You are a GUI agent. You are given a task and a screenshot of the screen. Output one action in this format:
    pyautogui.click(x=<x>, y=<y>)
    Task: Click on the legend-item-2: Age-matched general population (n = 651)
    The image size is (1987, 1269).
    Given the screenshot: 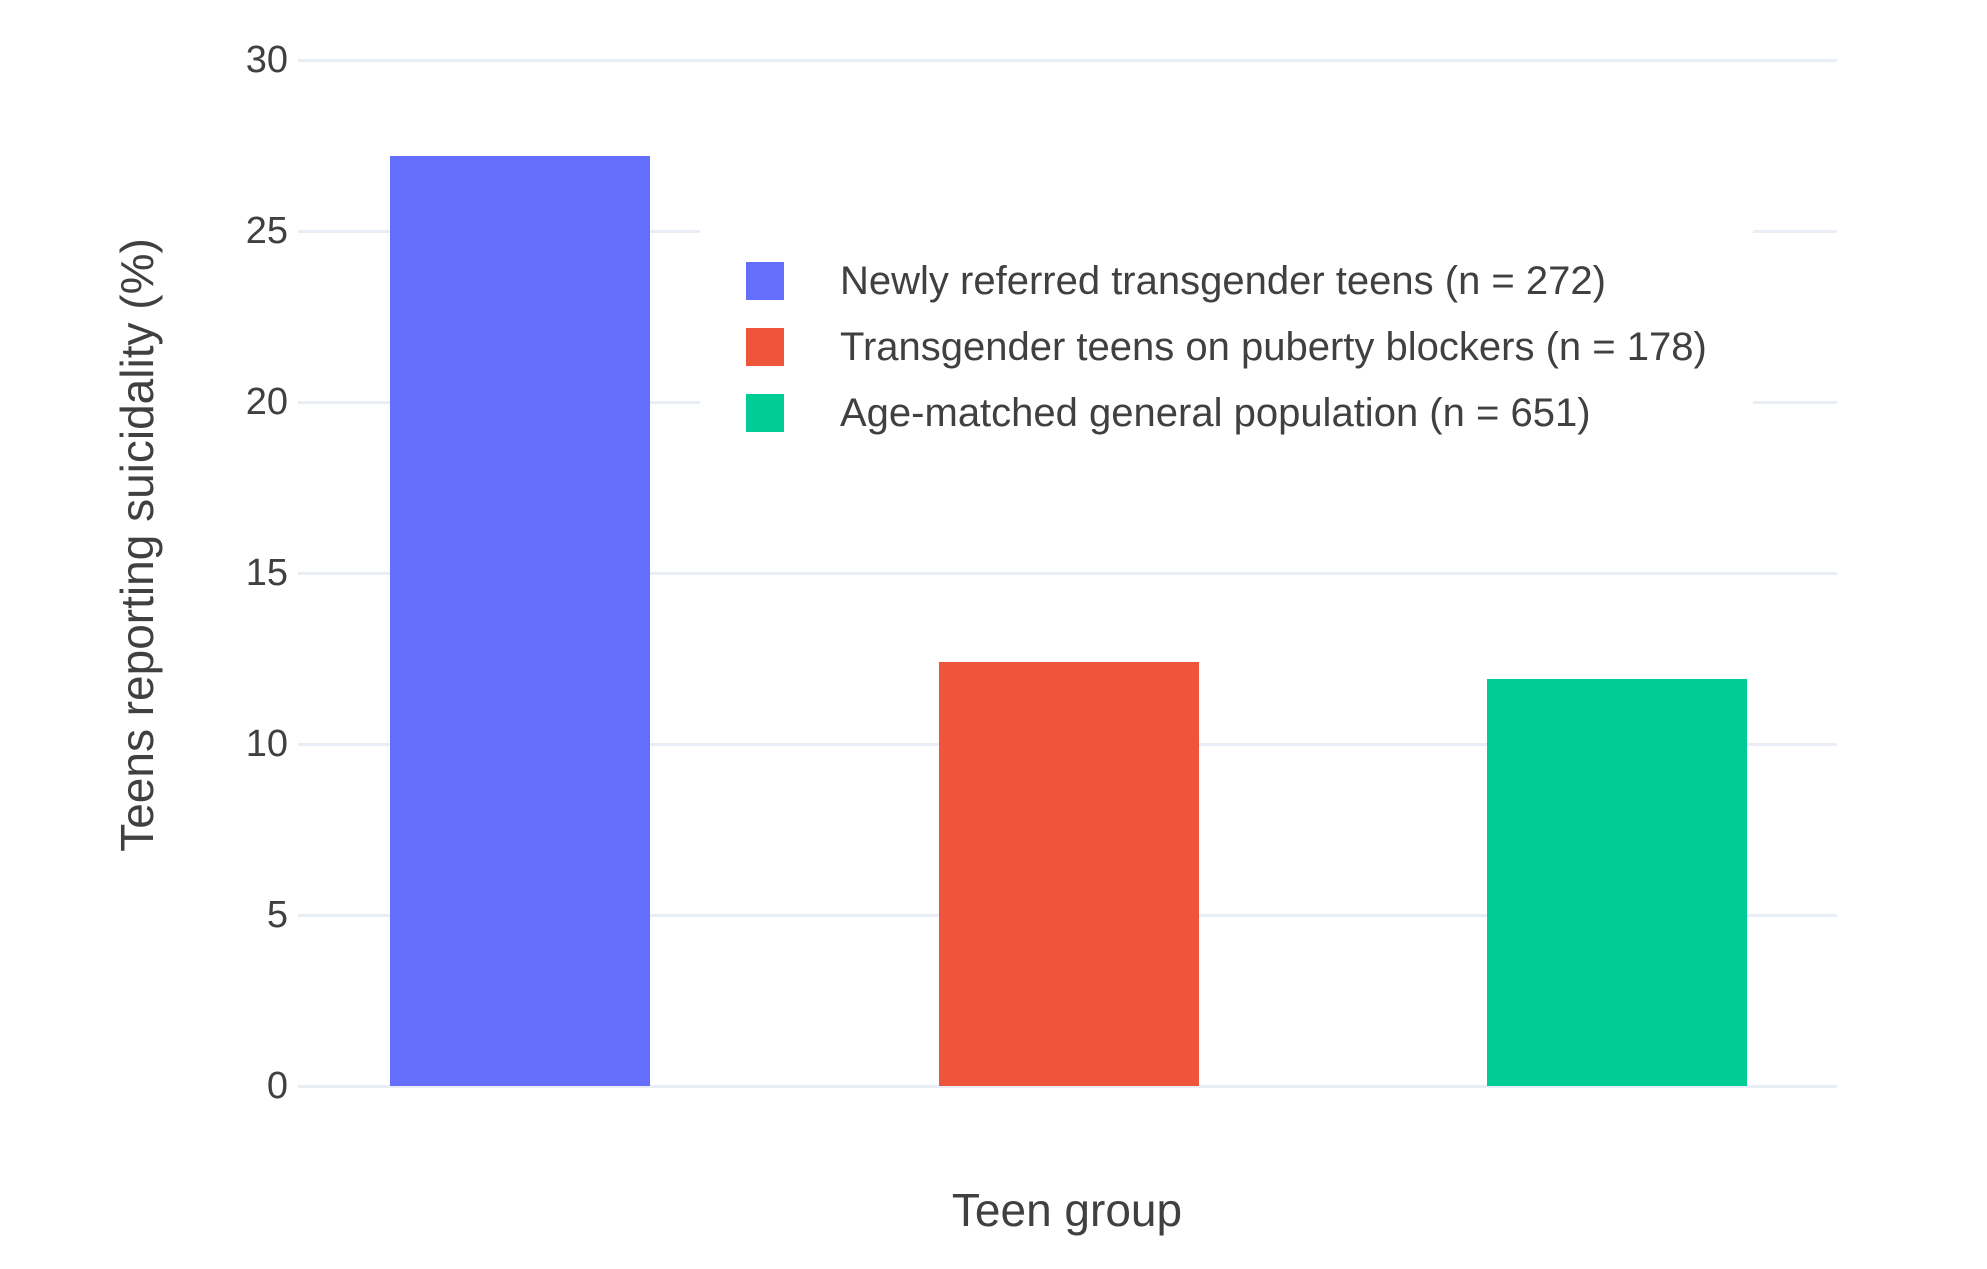 What is the action you would take?
    pyautogui.click(x=1226, y=413)
    